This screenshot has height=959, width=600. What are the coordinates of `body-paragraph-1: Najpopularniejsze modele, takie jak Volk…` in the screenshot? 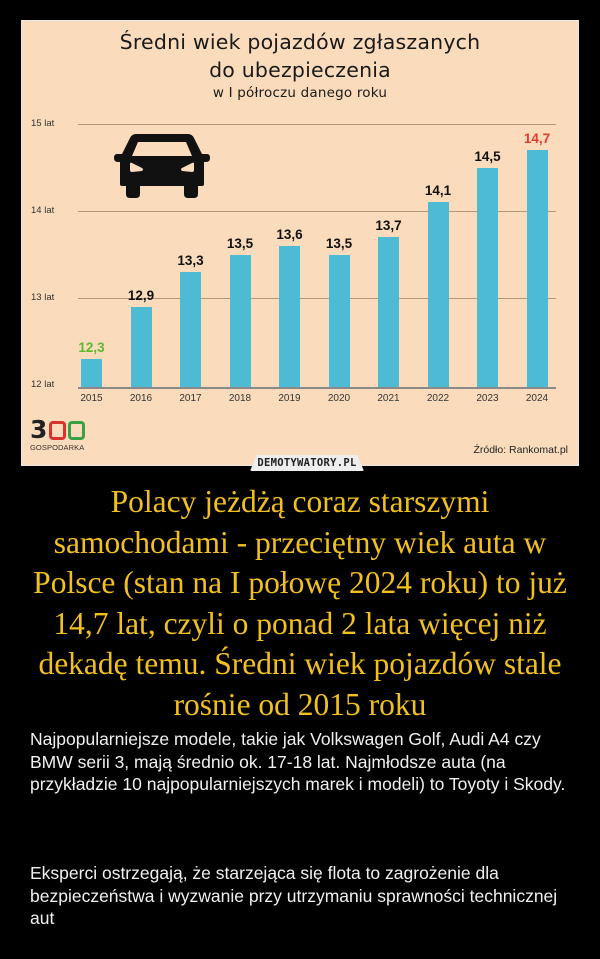 It's located at (298, 761).